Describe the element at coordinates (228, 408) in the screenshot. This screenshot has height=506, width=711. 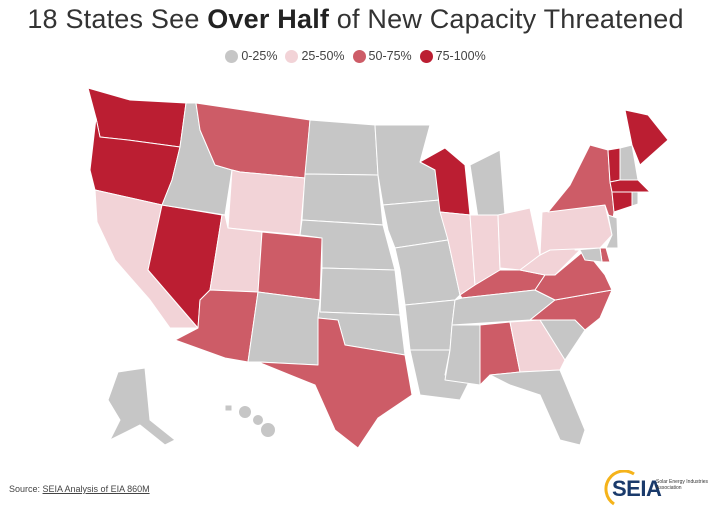
I see `state-hi` at that location.